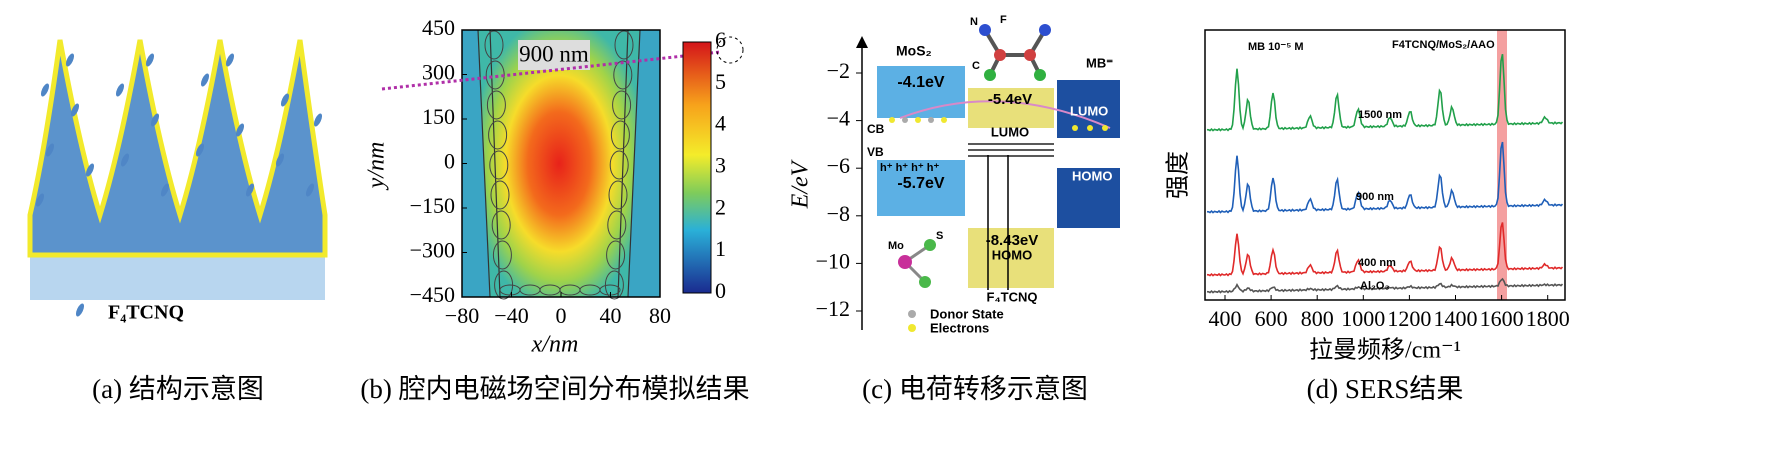  I want to click on mos2-structure, so click(917, 263).